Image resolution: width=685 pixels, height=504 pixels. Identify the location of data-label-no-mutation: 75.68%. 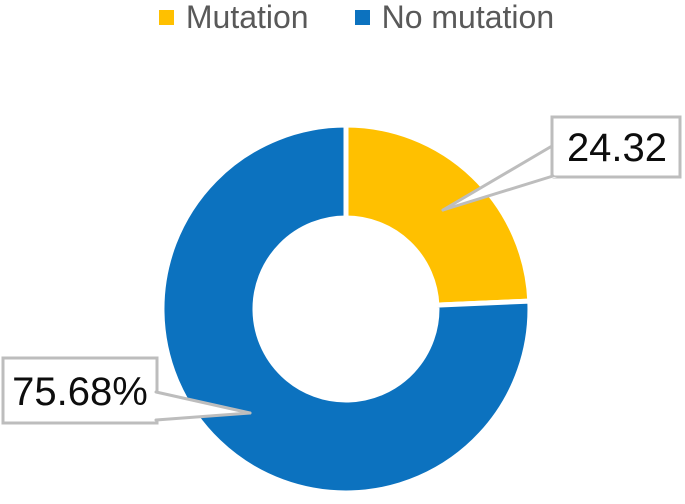
(80, 392).